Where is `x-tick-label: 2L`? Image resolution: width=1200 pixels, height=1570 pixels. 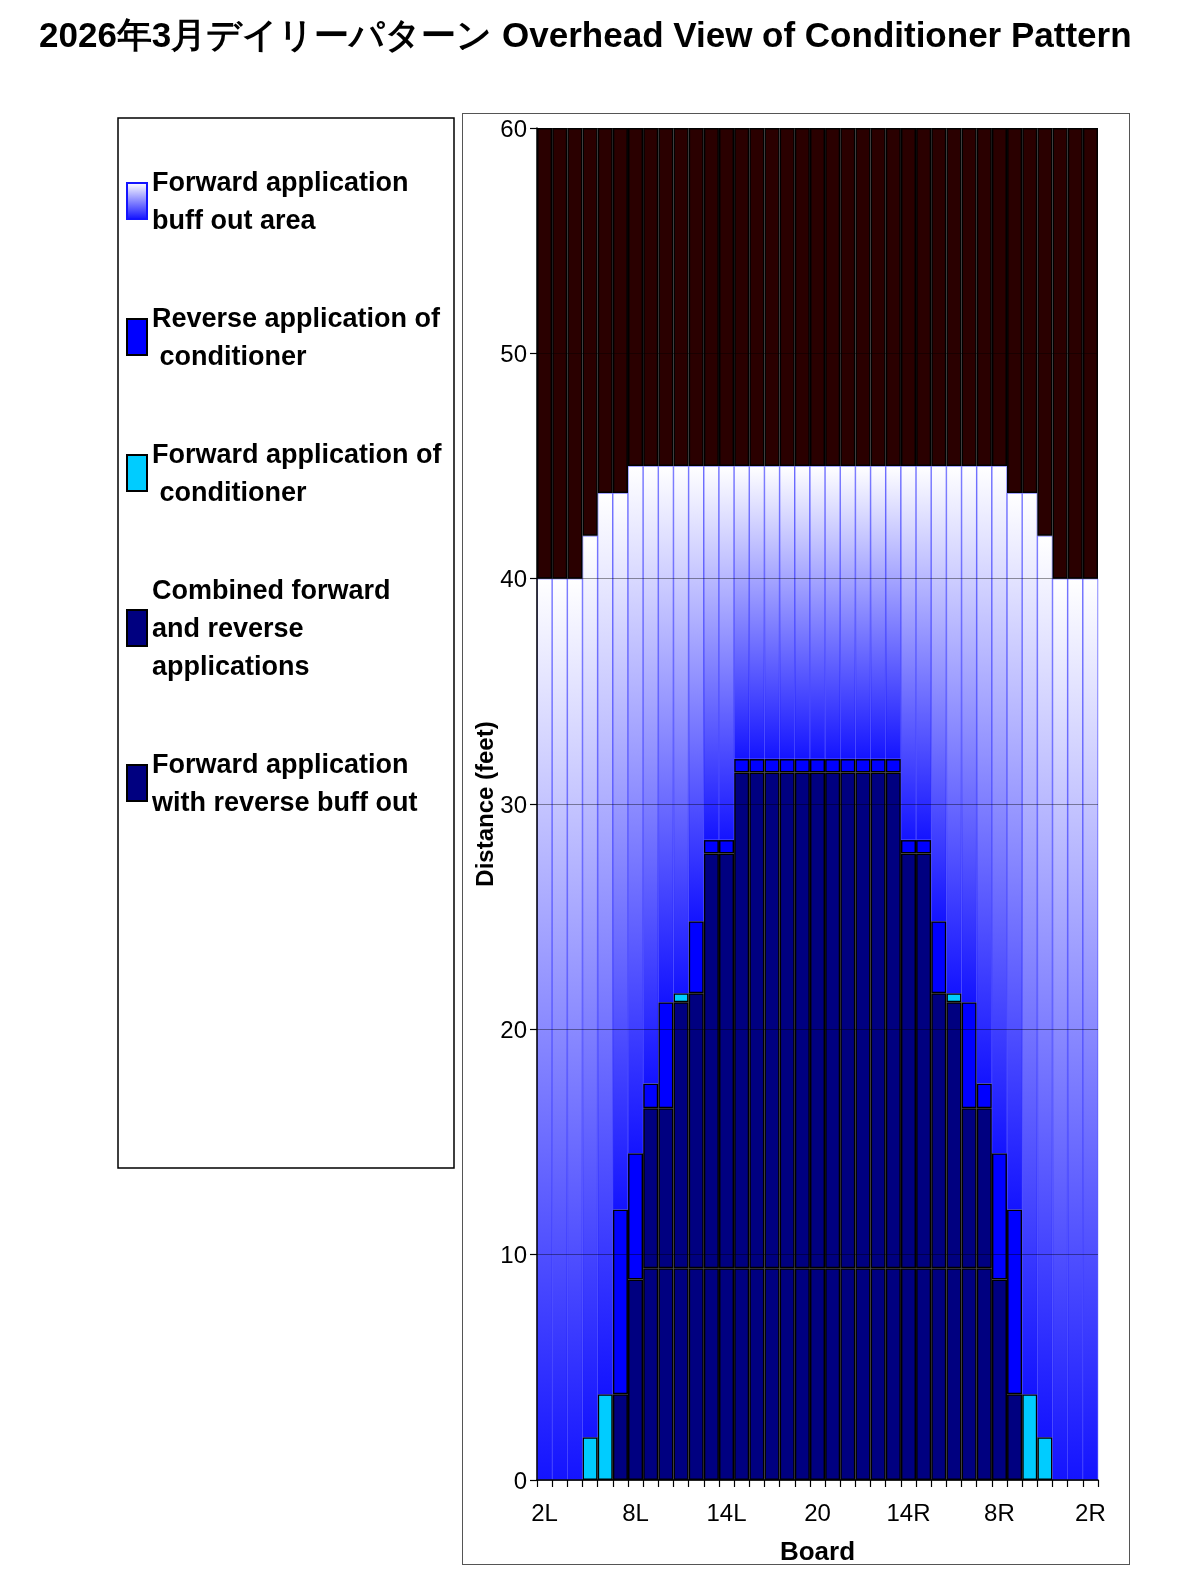 x-tick-label: 2L is located at coordinates (544, 1512).